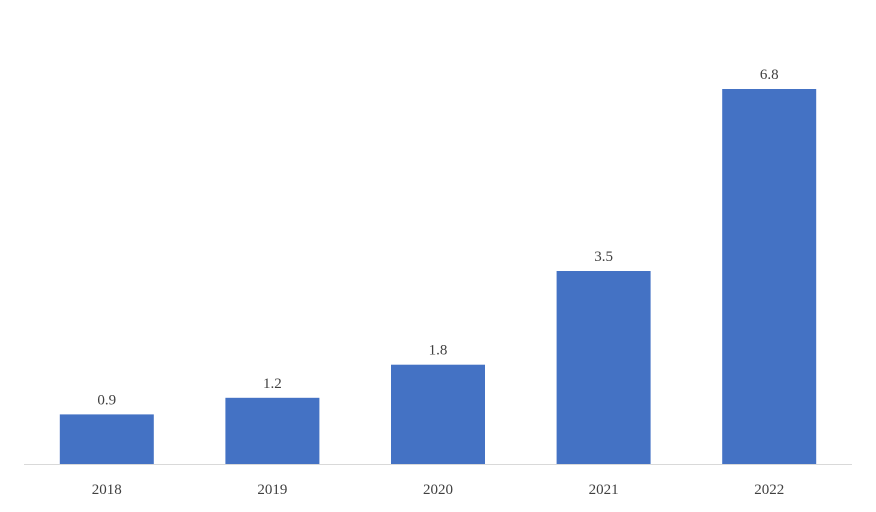 The width and height of the screenshot is (876, 512). I want to click on bar-2018, so click(106, 439).